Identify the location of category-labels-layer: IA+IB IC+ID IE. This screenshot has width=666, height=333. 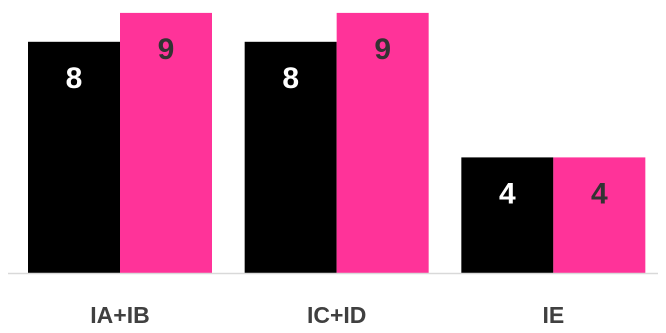
(327, 315).